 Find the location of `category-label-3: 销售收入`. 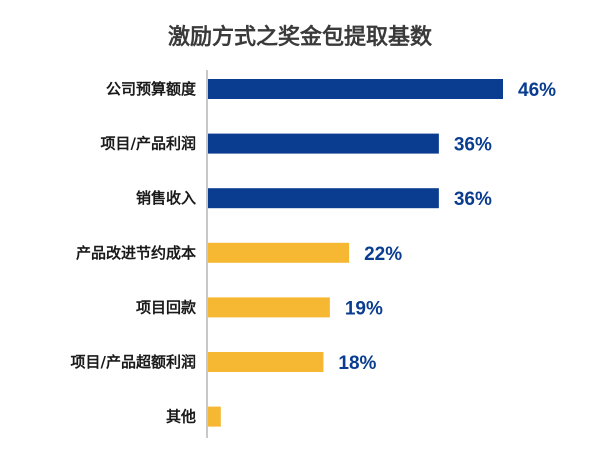

category-label-3: 销售收入 is located at coordinates (166, 198).